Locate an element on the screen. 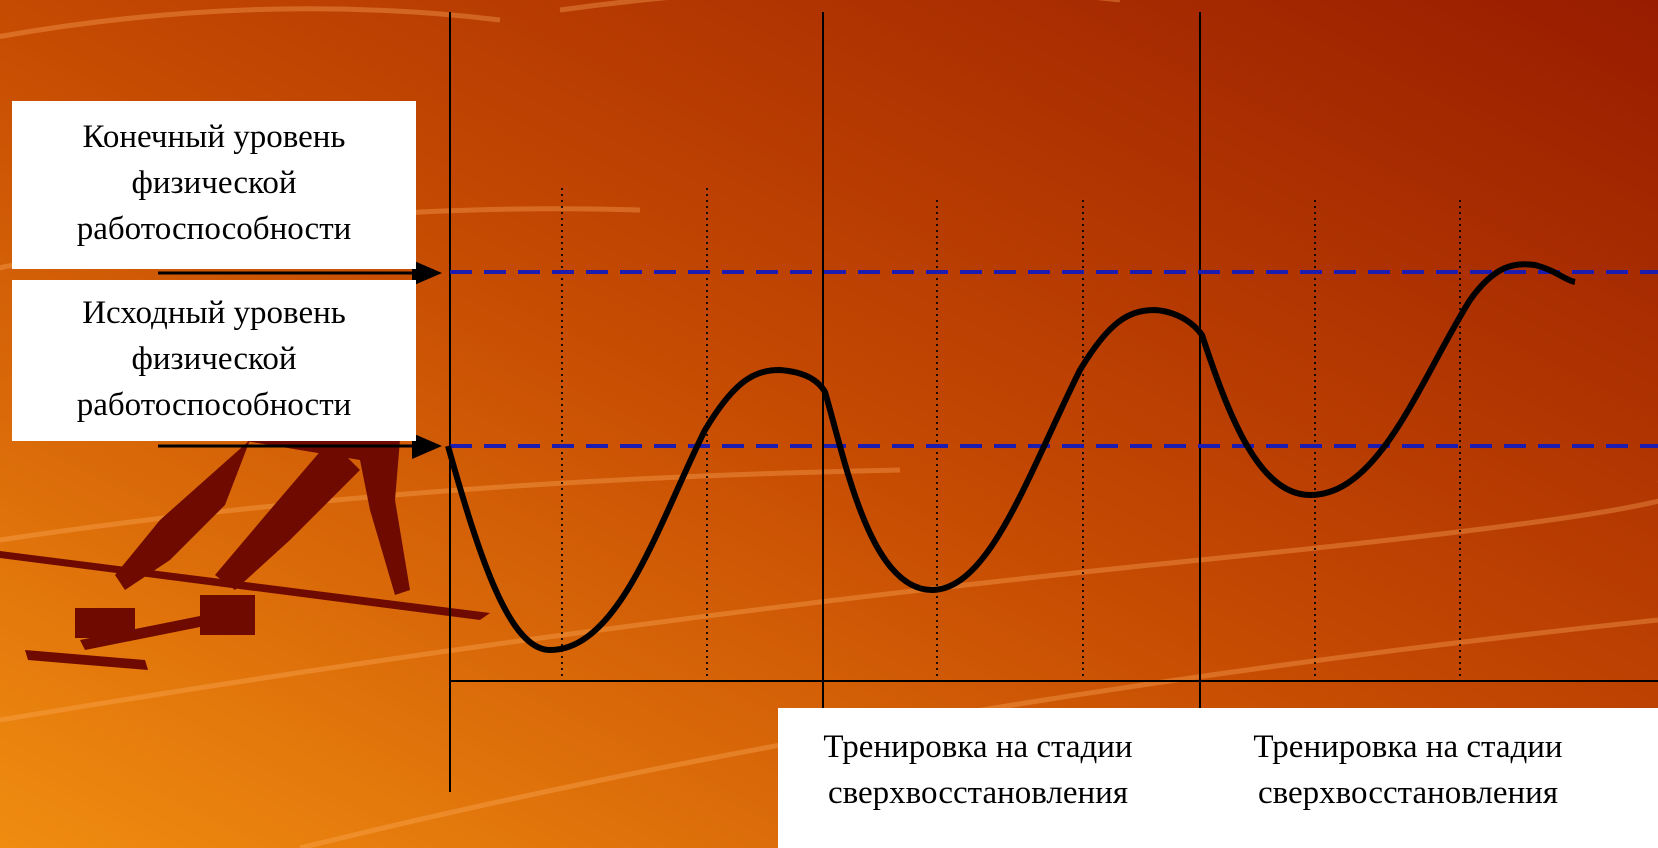 The height and width of the screenshot is (848, 1658). initial-level-line-3: работоспособности is located at coordinates (214, 405).